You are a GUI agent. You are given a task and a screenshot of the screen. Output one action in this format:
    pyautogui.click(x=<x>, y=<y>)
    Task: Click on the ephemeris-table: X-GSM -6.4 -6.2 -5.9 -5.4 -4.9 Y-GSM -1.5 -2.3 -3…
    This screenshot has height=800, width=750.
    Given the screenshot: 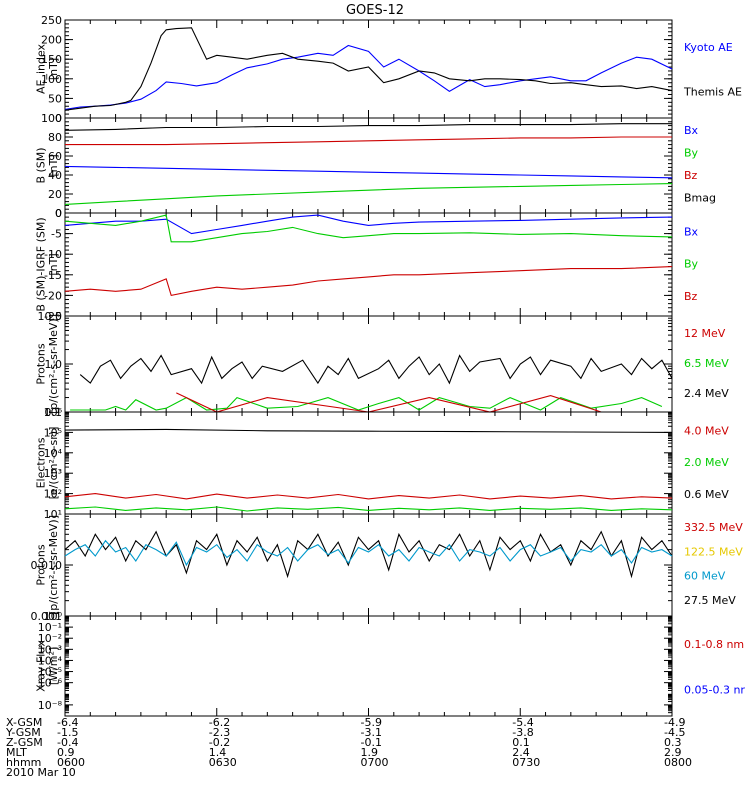 What is the action you would take?
    pyautogui.click(x=348, y=742)
    